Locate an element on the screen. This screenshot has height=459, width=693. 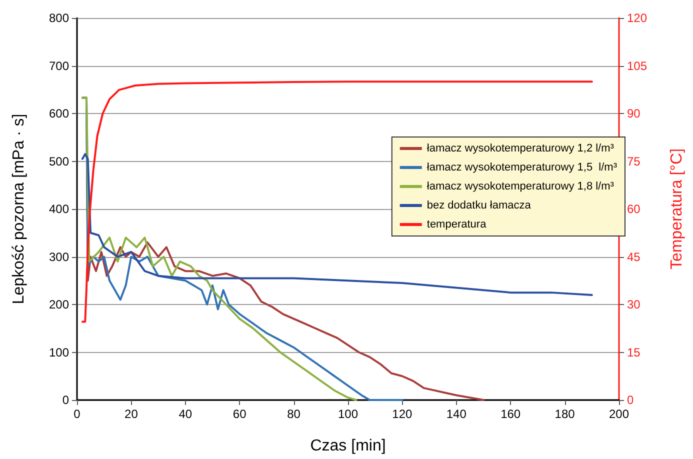
y2-tick-label: 15 is located at coordinates (634, 352).